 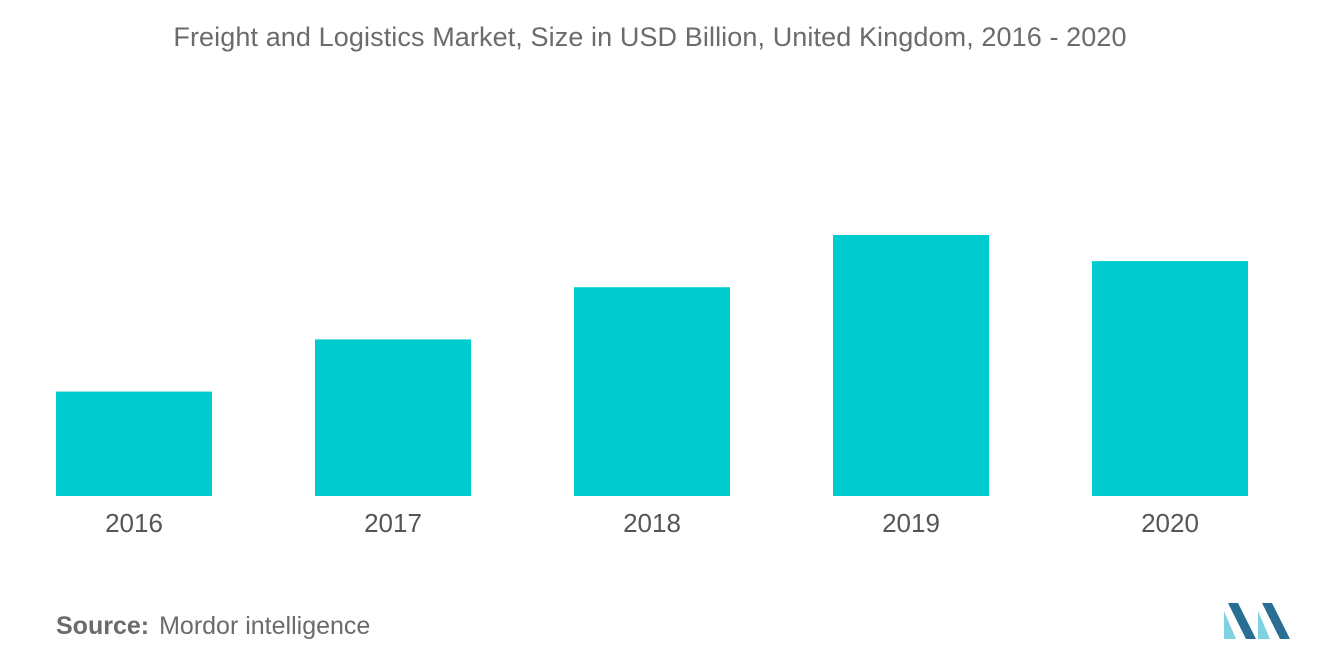 I want to click on mordor-intelligence-logo-icon, so click(x=1257, y=621).